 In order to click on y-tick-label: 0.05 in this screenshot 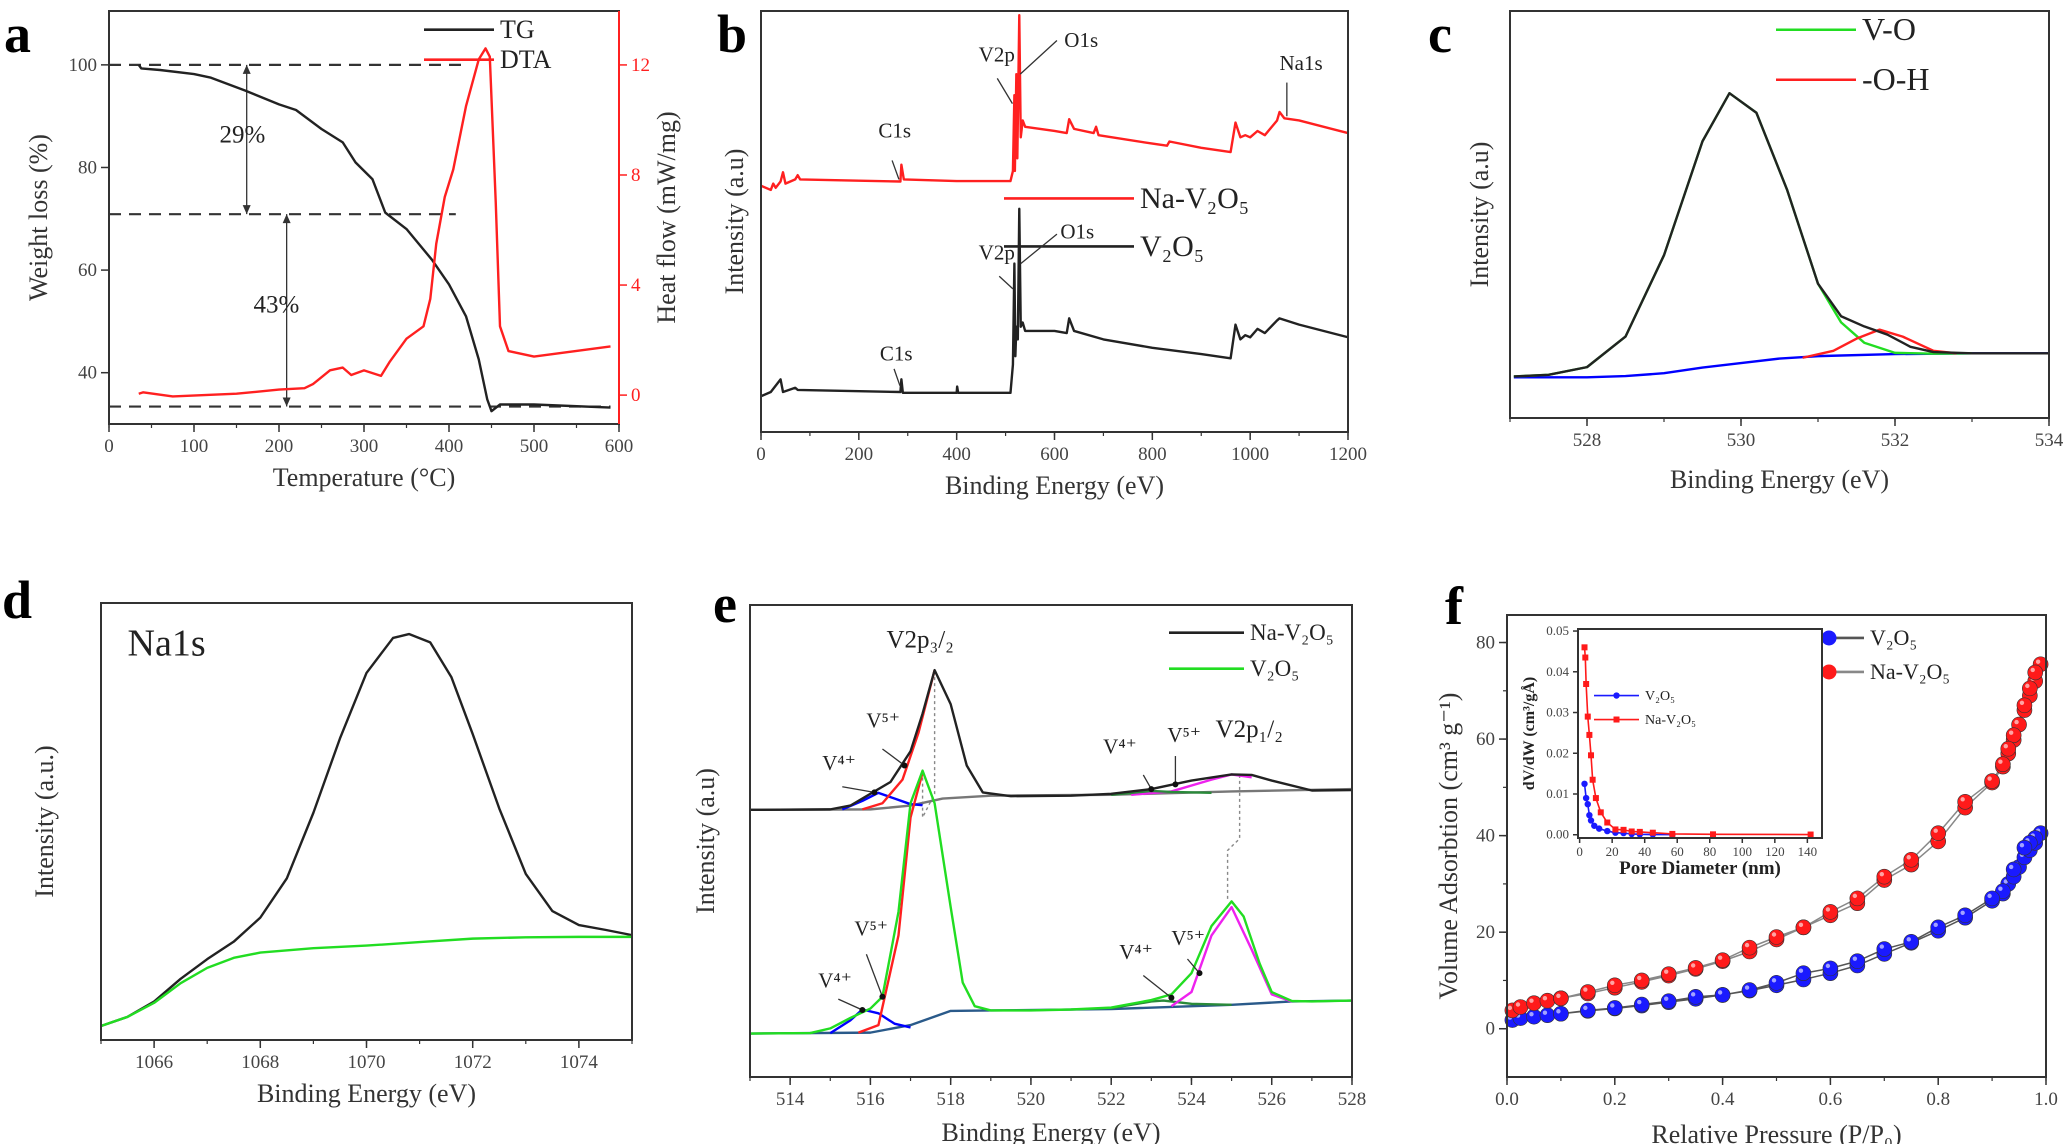, I will do `click(1557, 630)`.